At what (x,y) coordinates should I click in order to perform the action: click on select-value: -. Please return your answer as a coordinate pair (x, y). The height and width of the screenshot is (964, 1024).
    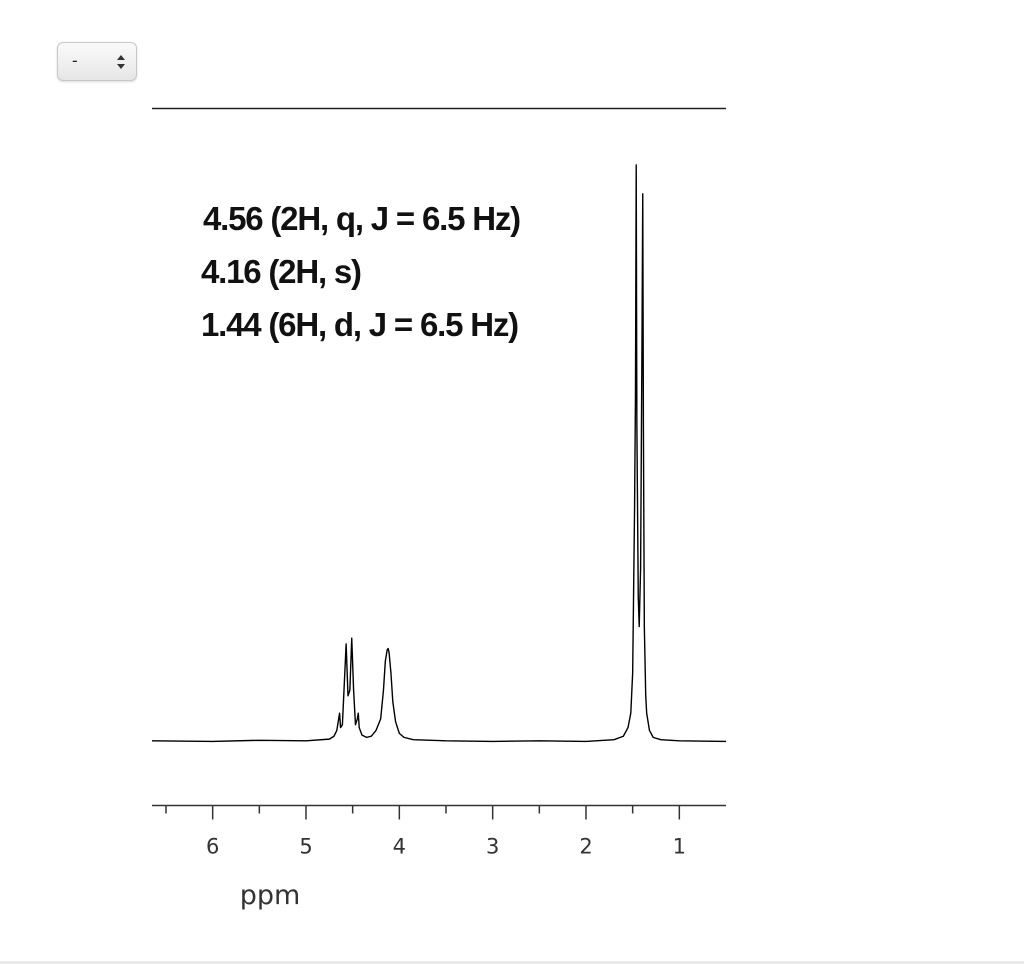
    Looking at the image, I should click on (75, 60).